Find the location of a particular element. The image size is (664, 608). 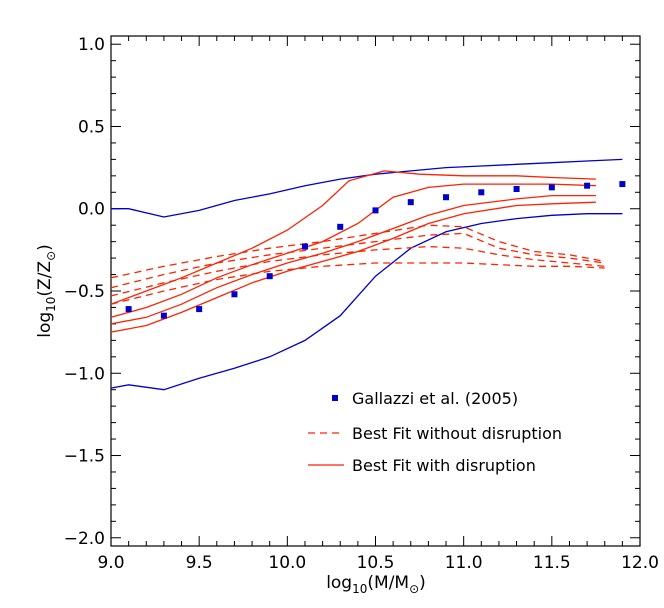

legend-label-with-disruption: Best Fit with disruption is located at coordinates (444, 465).